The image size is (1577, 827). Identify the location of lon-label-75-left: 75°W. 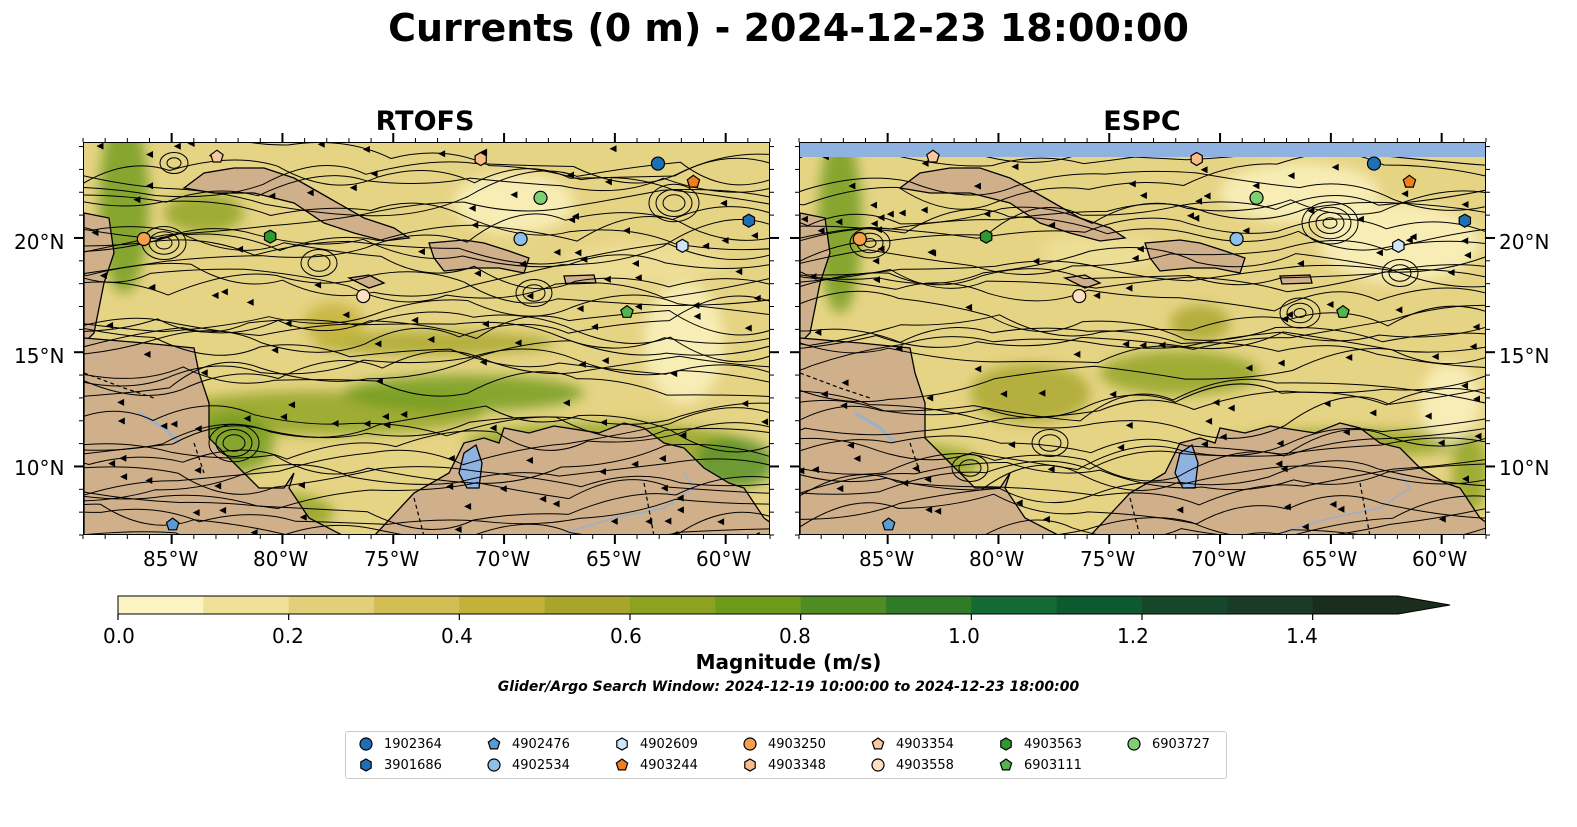
(392, 559).